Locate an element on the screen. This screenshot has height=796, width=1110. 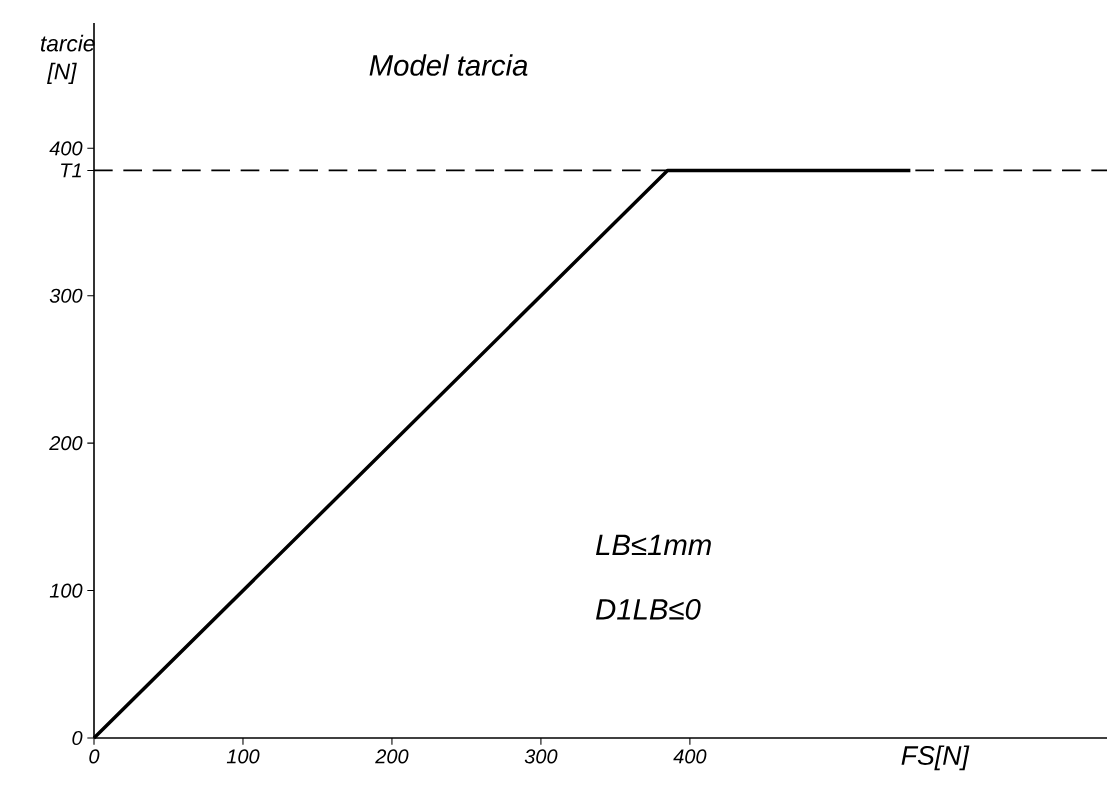
y-tick-label: 200 is located at coordinates (66, 443).